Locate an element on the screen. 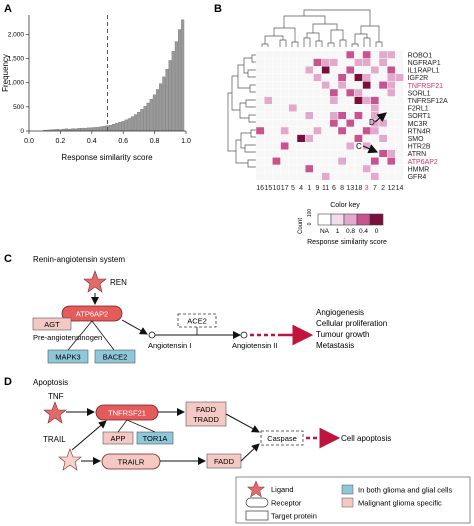  cell-apoptosis: Cell apoptosis is located at coordinates (366, 438).